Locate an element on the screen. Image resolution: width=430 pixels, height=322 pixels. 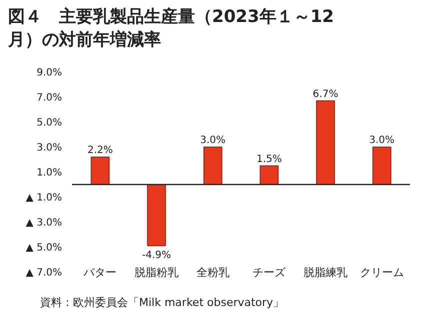
x-tick-label: バター is located at coordinates (99, 272).